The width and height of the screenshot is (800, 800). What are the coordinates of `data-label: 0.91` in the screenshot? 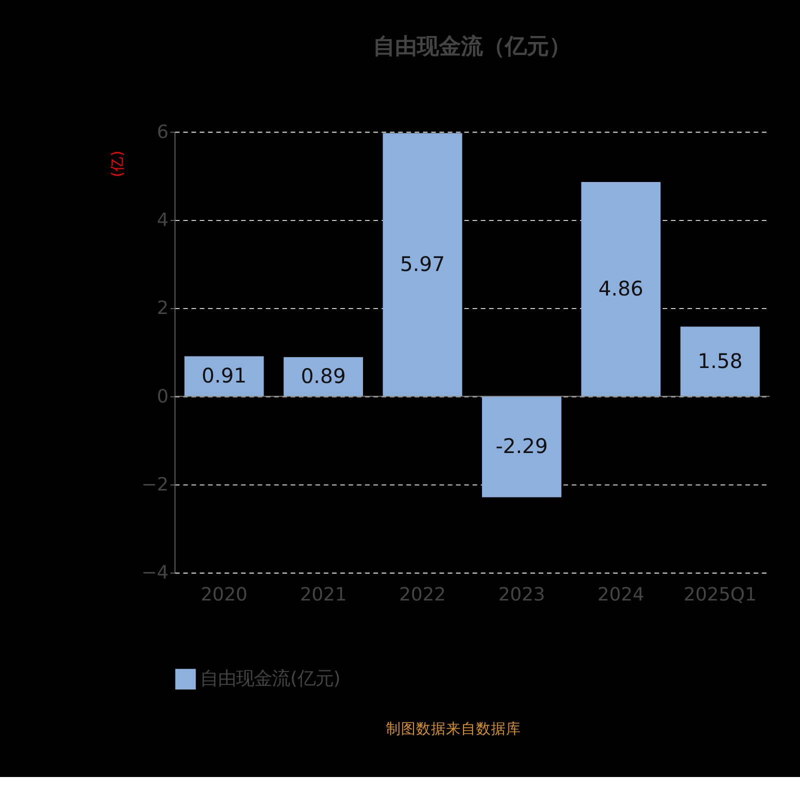 It's located at (224, 376).